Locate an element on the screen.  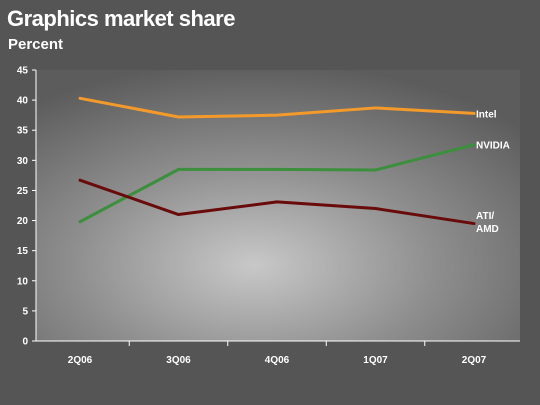
y-tick-label: 0 is located at coordinates (25, 342).